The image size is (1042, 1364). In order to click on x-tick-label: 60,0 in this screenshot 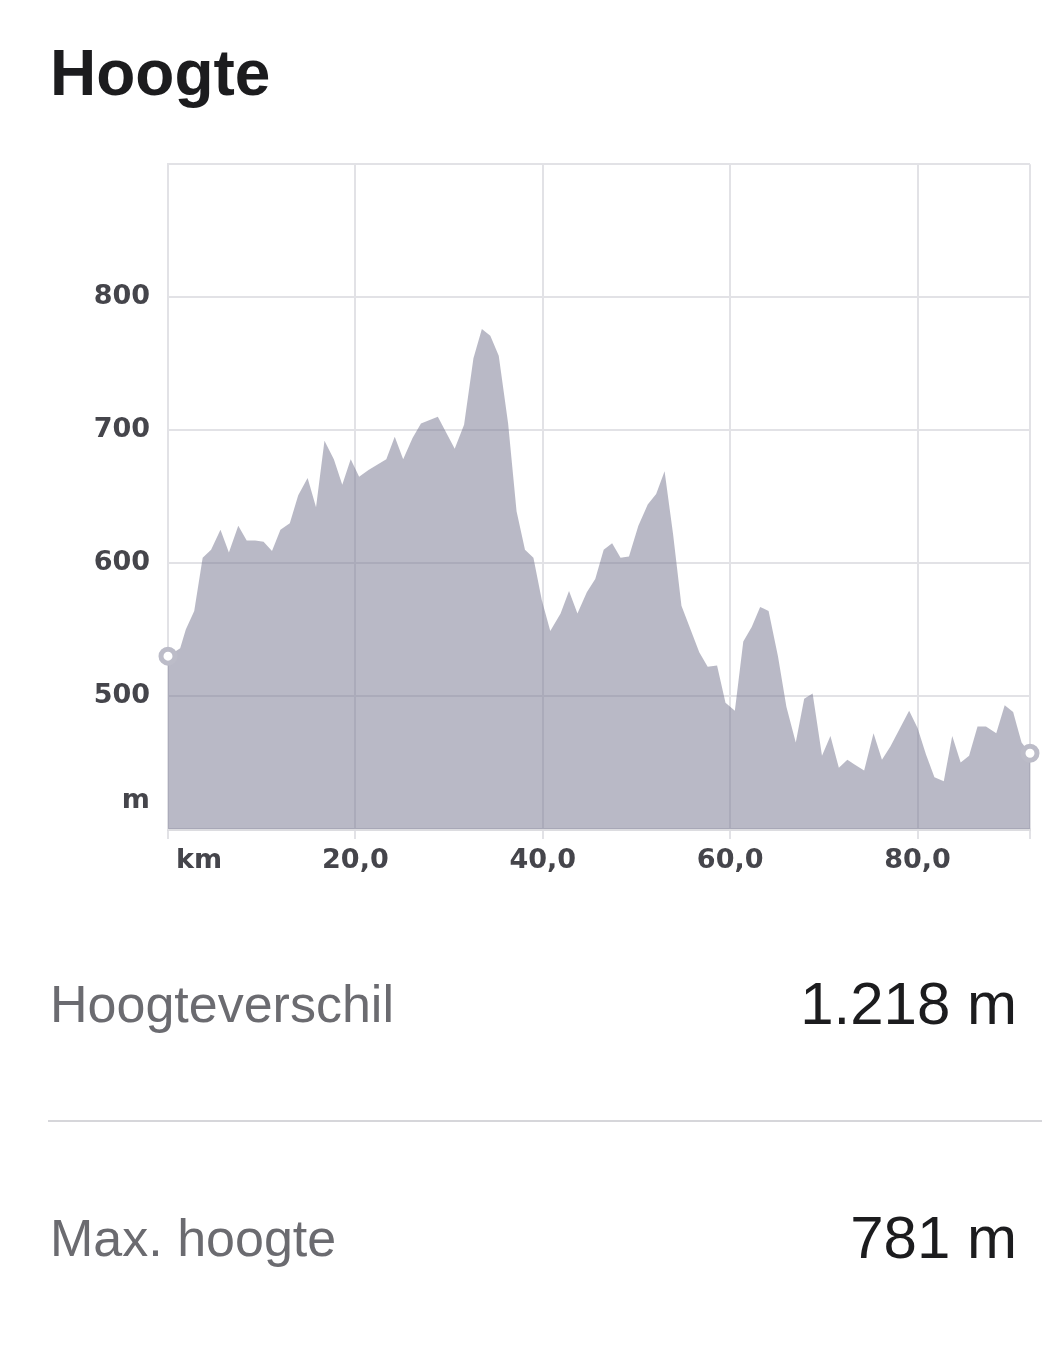, I will do `click(730, 859)`.